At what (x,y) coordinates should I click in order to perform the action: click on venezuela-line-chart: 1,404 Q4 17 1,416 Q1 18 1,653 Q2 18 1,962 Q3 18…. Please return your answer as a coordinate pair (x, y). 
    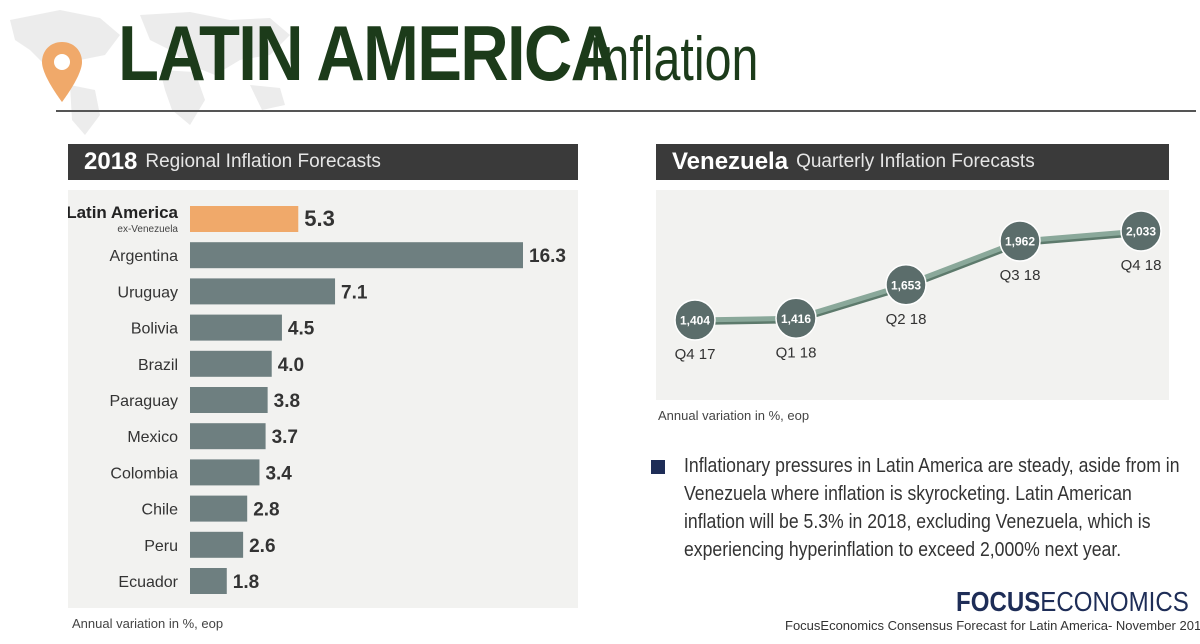
    Looking at the image, I should click on (912, 295).